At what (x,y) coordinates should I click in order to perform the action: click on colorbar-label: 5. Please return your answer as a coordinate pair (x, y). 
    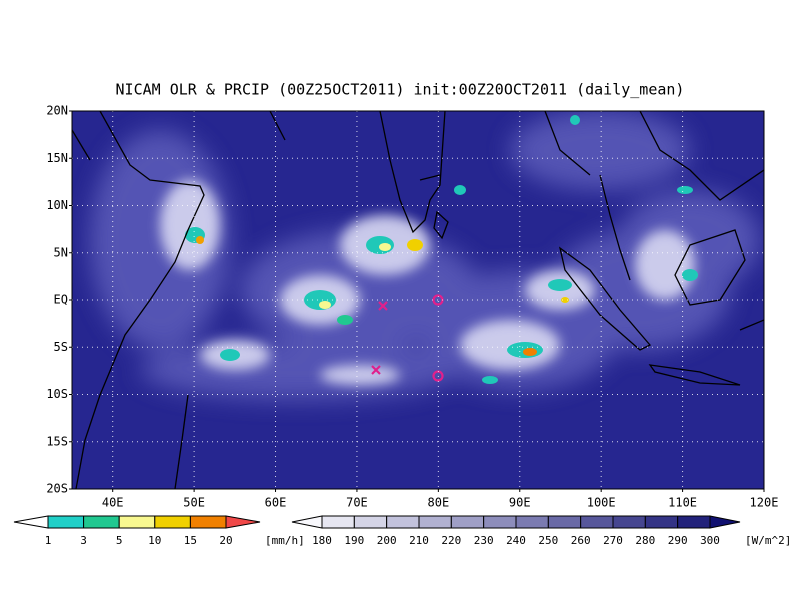
    Looking at the image, I should click on (119, 540).